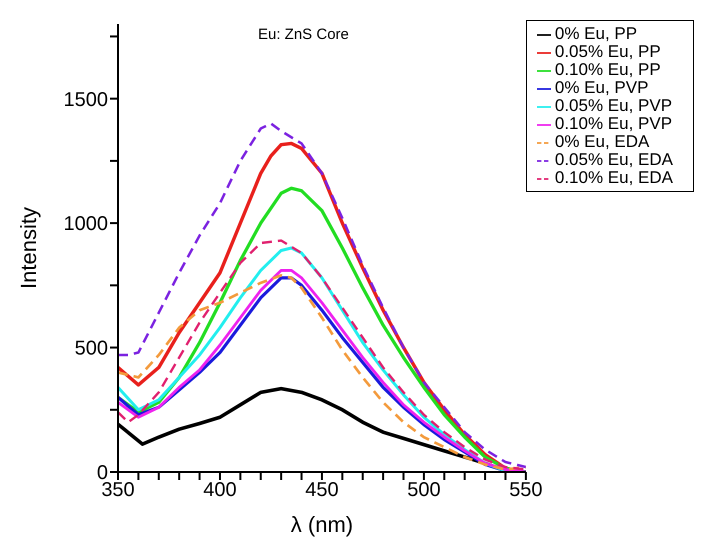  What do you see at coordinates (322, 524) in the screenshot?
I see `x-axis-title: λ (nm)` at bounding box center [322, 524].